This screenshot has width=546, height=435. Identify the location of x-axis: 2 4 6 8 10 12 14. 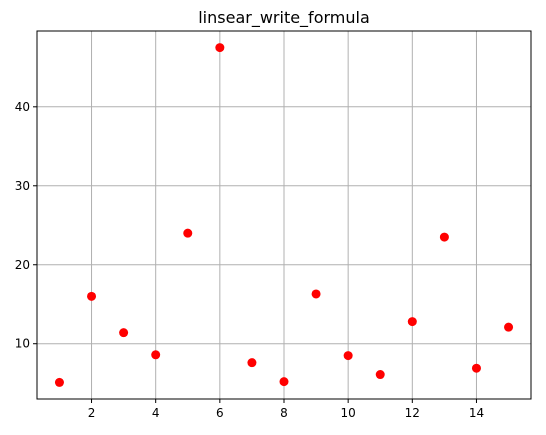
(286, 409).